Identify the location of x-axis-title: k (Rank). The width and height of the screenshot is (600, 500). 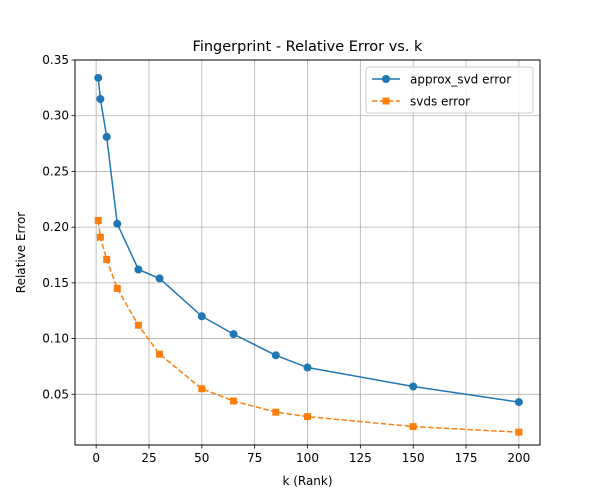
(307, 481).